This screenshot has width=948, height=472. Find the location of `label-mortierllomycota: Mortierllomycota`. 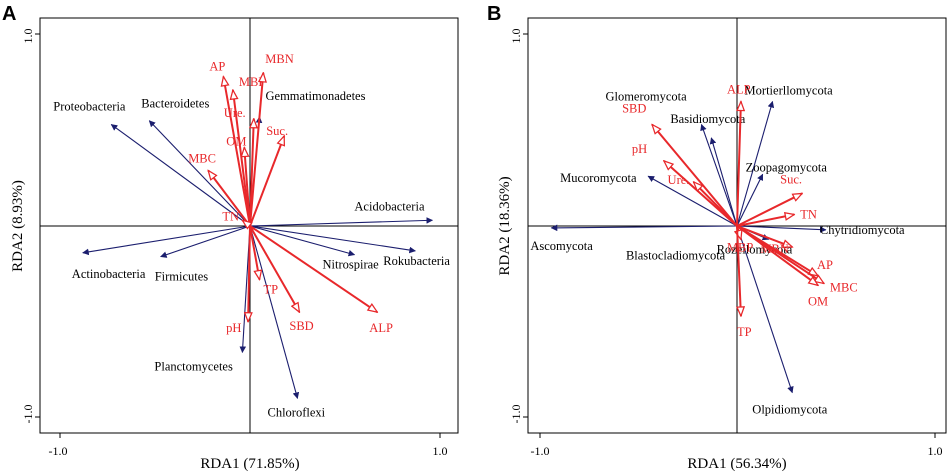

label-mortierllomycota: Mortierllomycota is located at coordinates (789, 91).